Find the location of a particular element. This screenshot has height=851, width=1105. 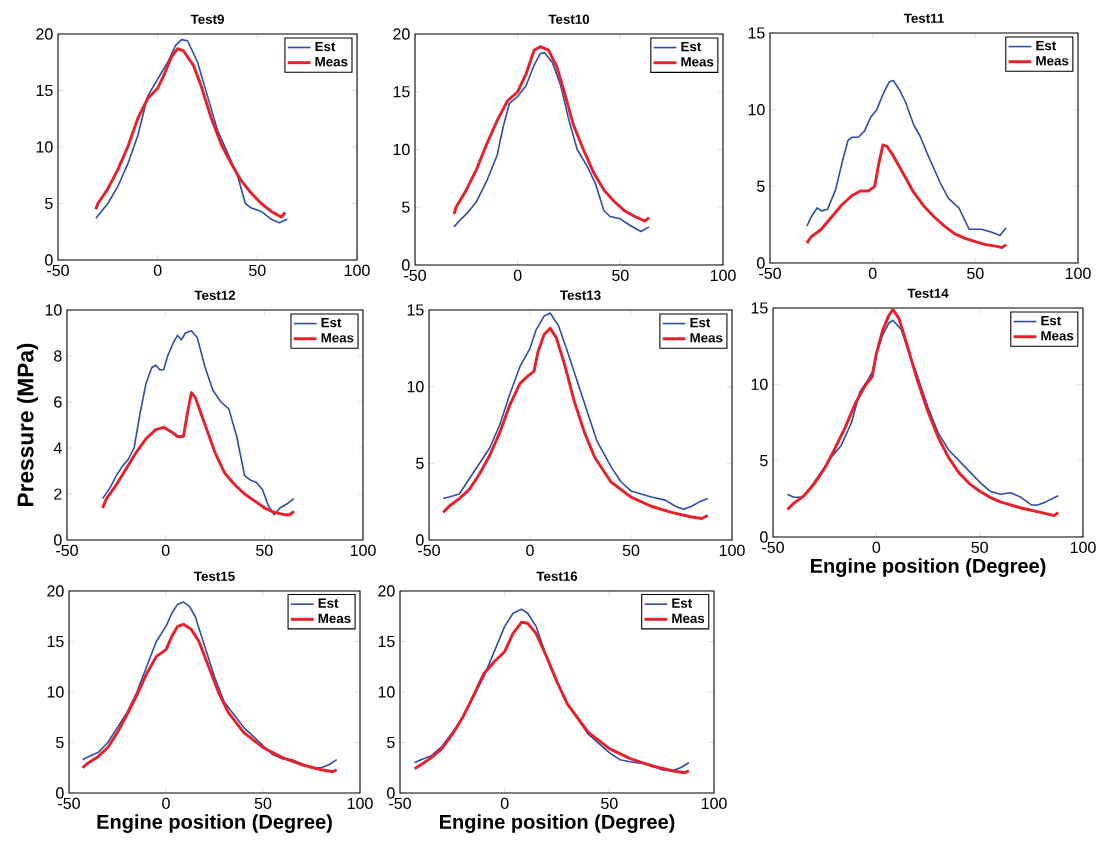

y-tick-label: 4 is located at coordinates (57, 448).